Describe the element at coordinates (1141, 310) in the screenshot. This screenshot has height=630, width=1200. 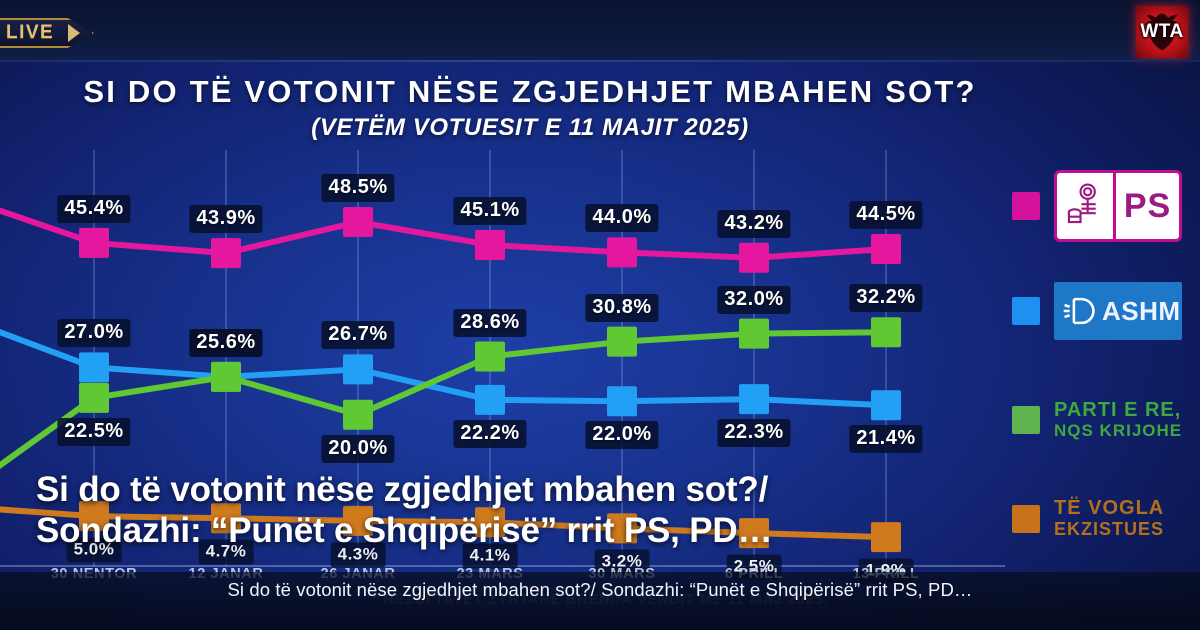
I see `pd-logo-text: ASHM` at that location.